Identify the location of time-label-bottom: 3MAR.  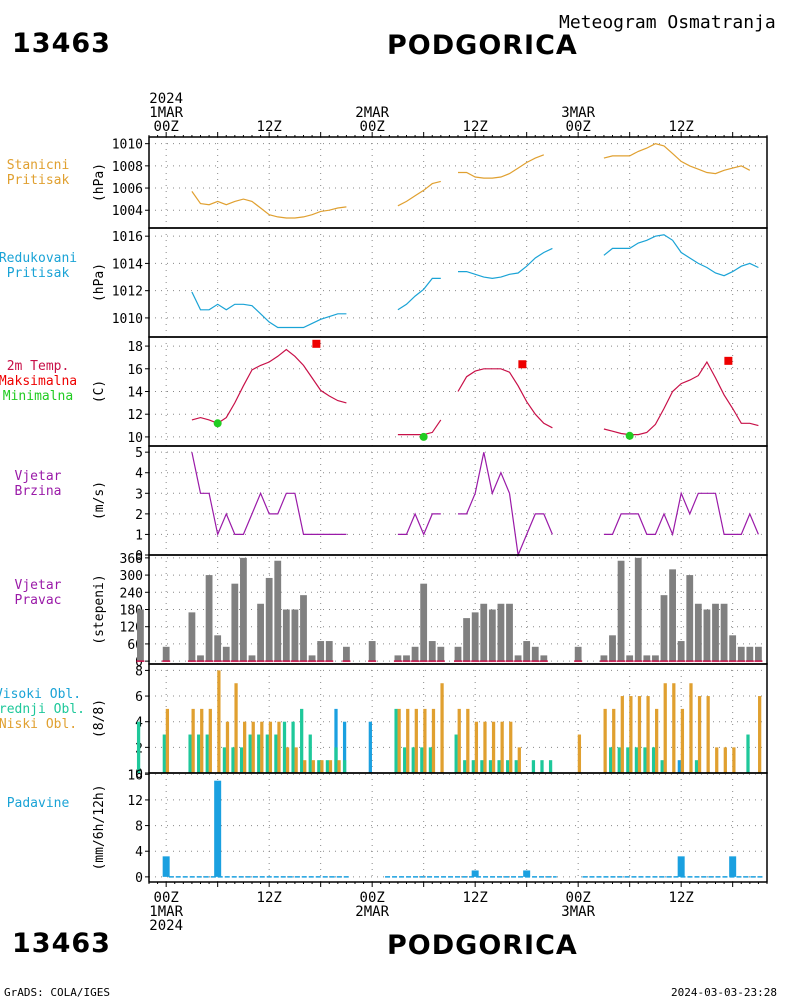
(578, 912).